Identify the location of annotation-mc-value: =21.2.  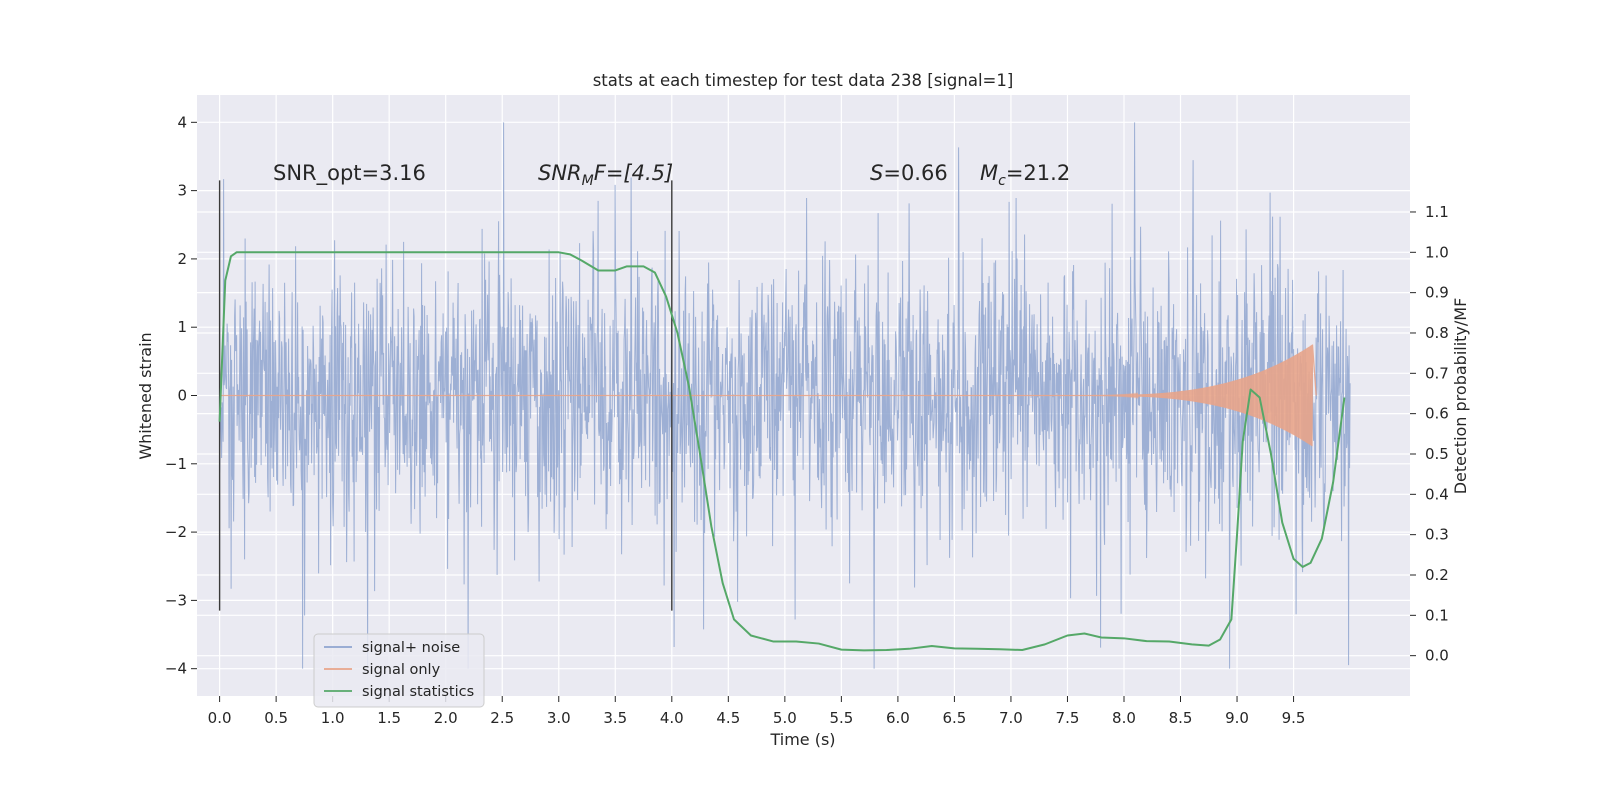
(1038, 173).